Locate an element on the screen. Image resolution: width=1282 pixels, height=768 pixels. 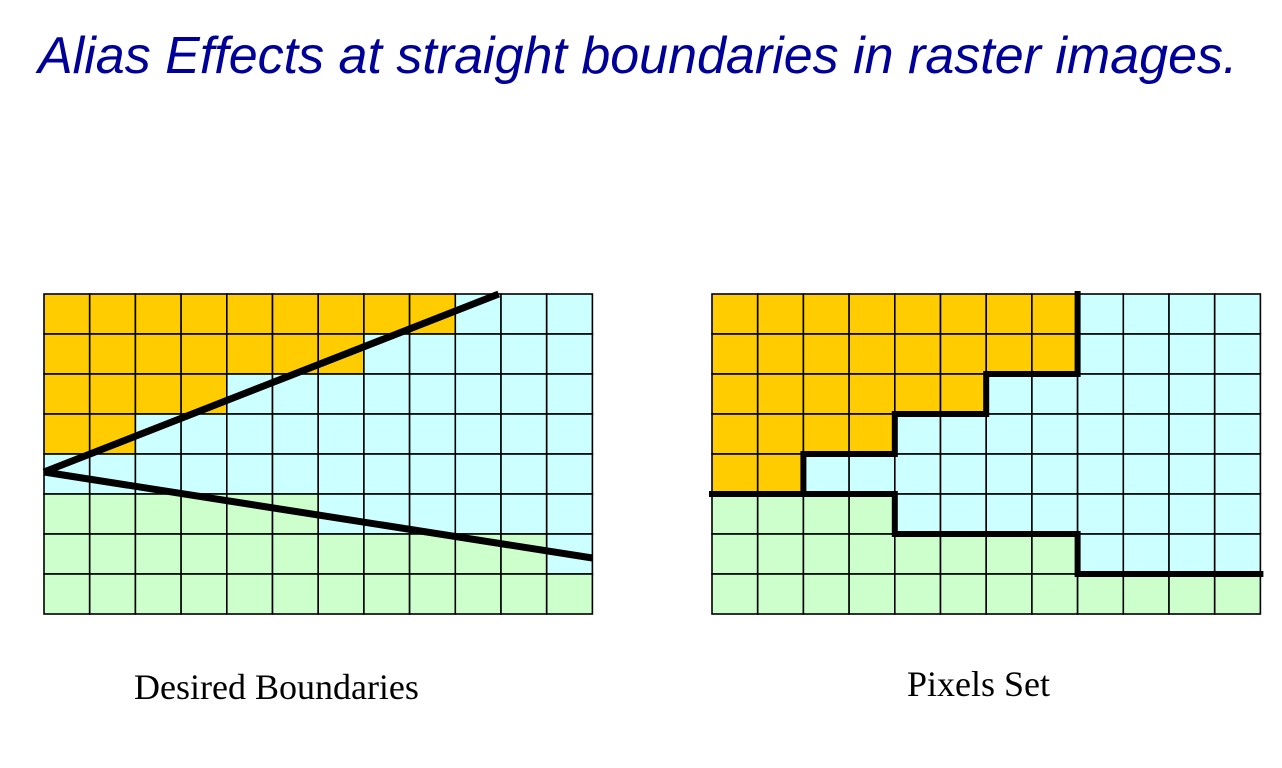
lower-staircase-boundary is located at coordinates (986, 534).